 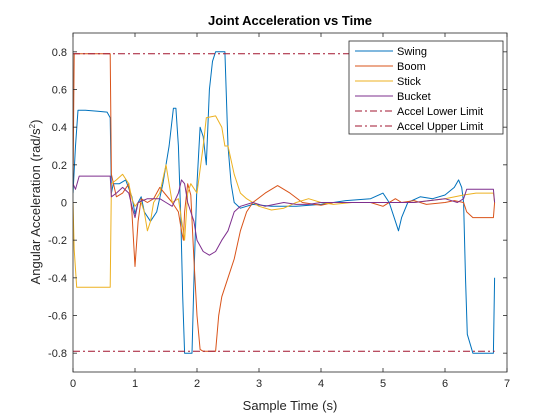 I want to click on y-tick-label: -0.2, so click(x=57, y=241).